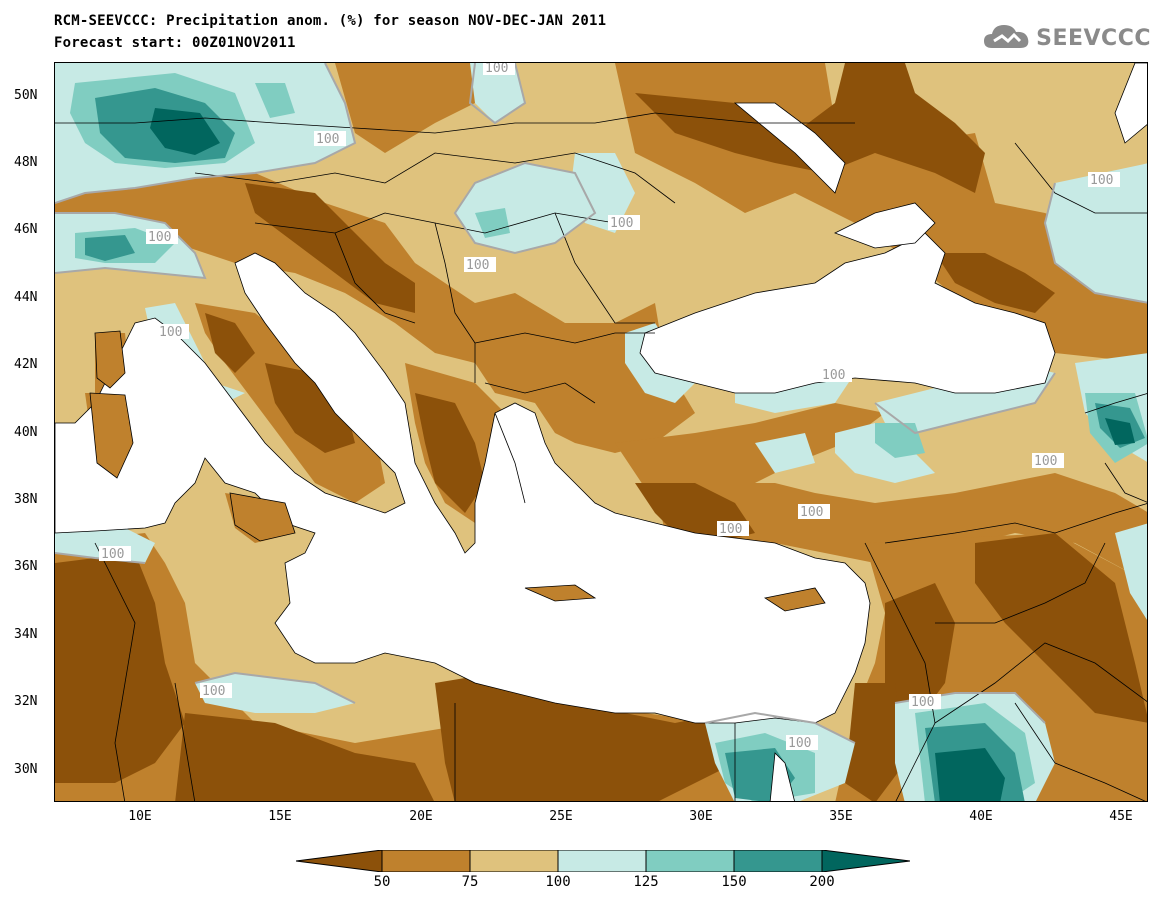 Image resolution: width=1165 pixels, height=907 pixels. I want to click on legend-label: 75, so click(470, 882).